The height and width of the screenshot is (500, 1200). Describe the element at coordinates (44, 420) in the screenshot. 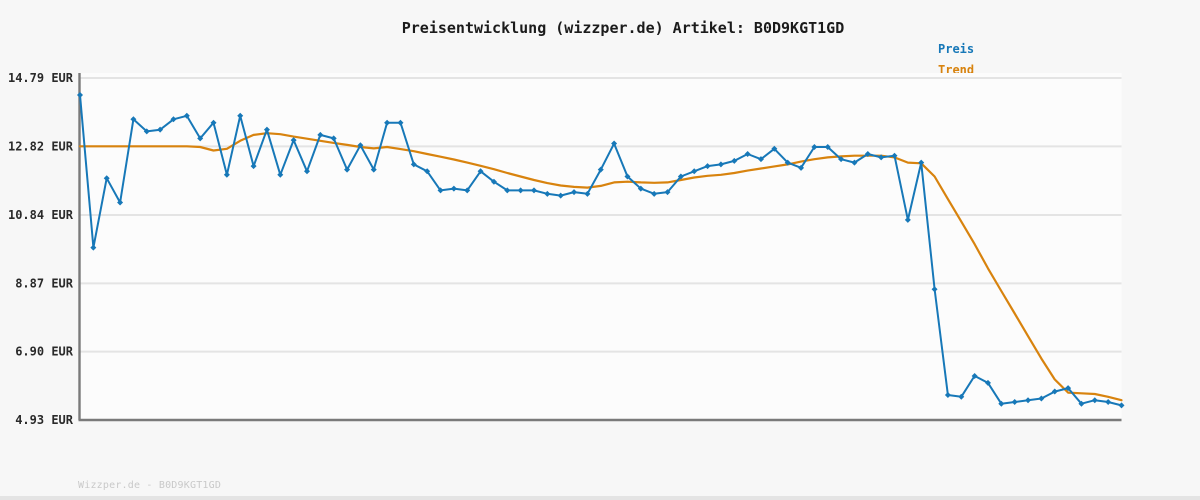

I see `y-tick-label: 4.93 EUR` at that location.